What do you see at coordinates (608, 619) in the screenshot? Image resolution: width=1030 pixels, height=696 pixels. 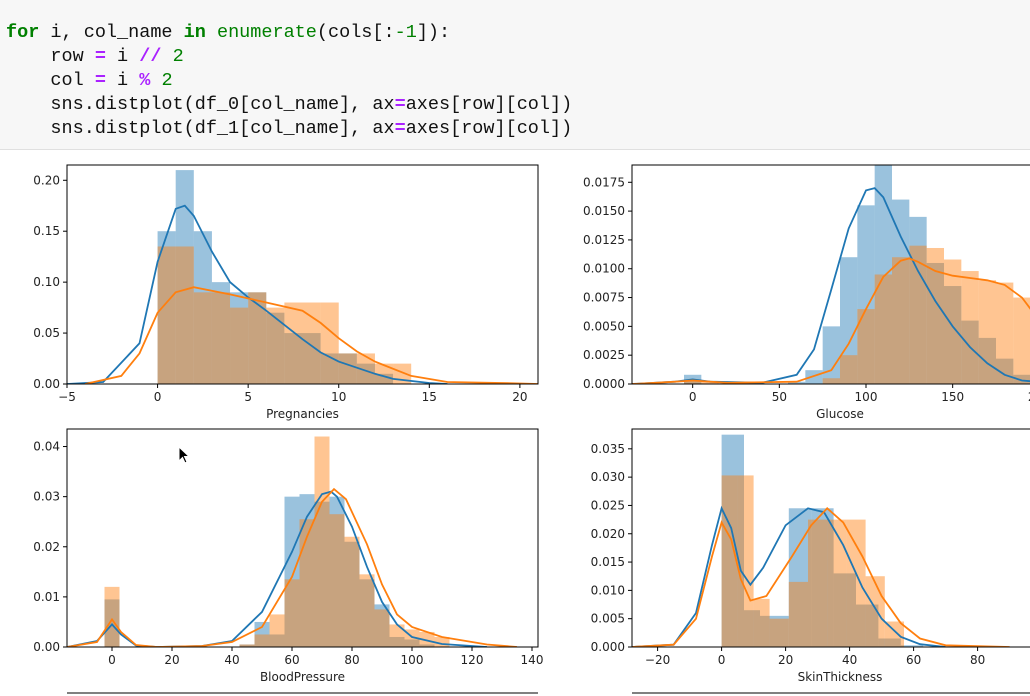 I see `y-tick-label: 0.005` at bounding box center [608, 619].